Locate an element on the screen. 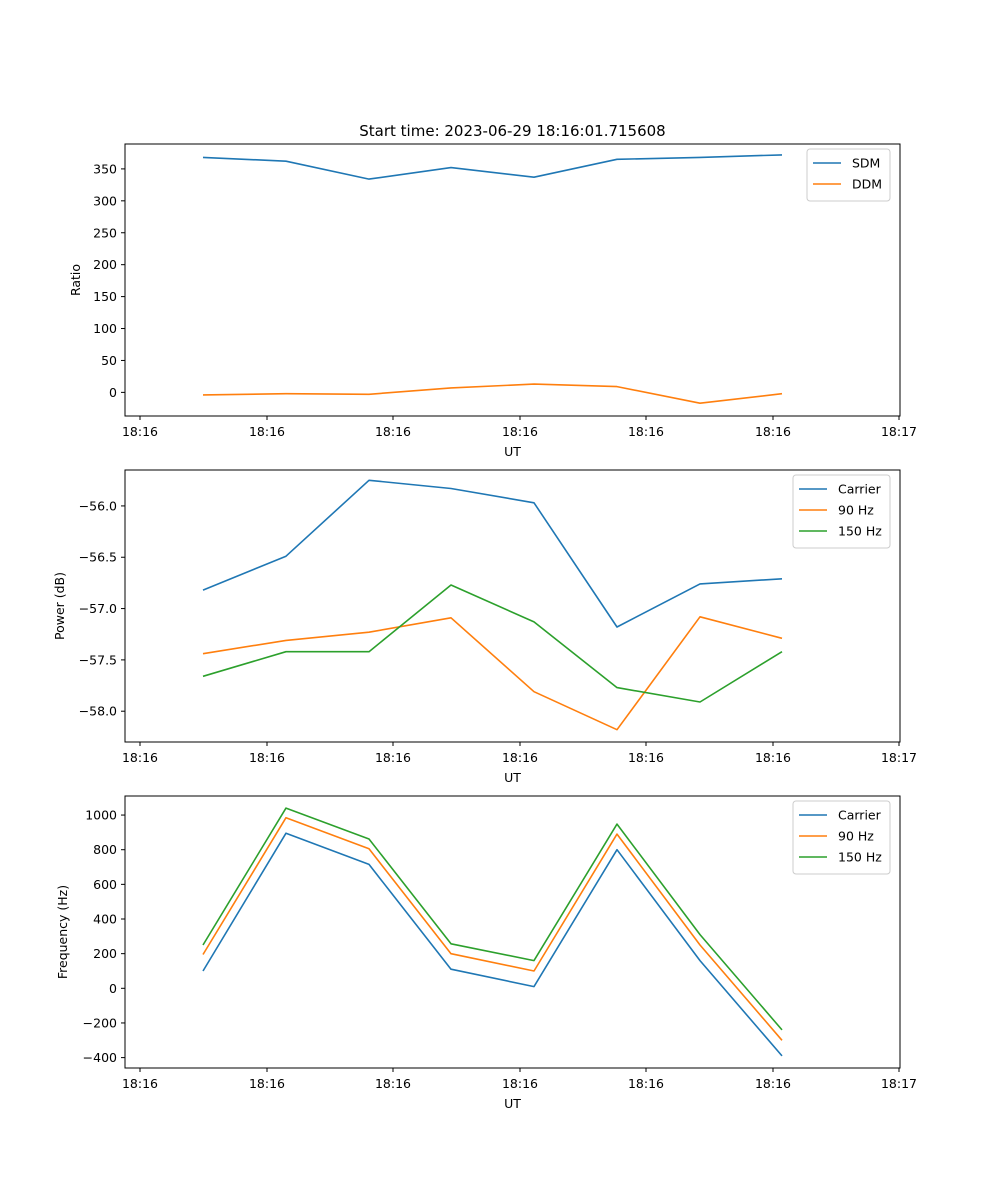 The width and height of the screenshot is (1000, 1200). y-tick-label: 350 is located at coordinates (105, 168).